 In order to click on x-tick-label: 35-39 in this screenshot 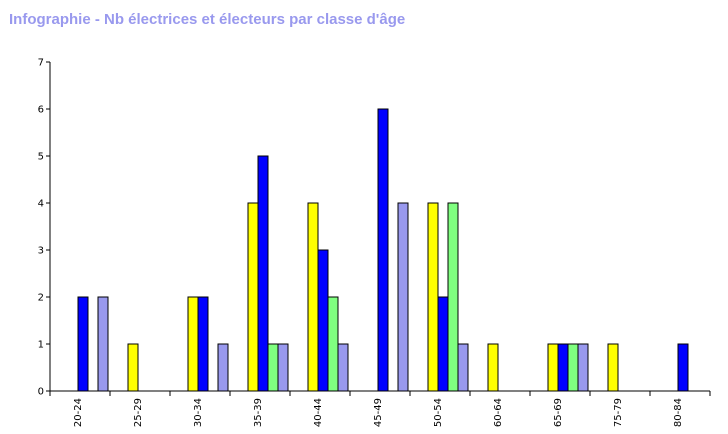, I will do `click(258, 412)`.